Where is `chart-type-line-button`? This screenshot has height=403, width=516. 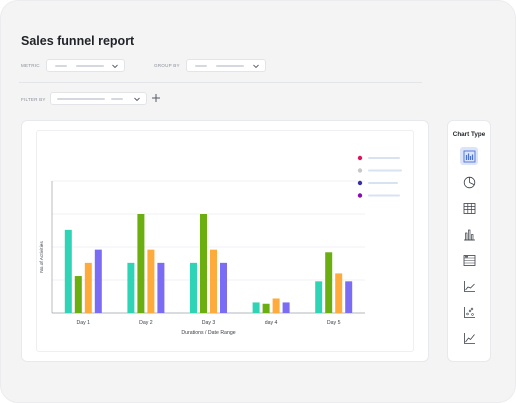 chart-type-line-button is located at coordinates (469, 338).